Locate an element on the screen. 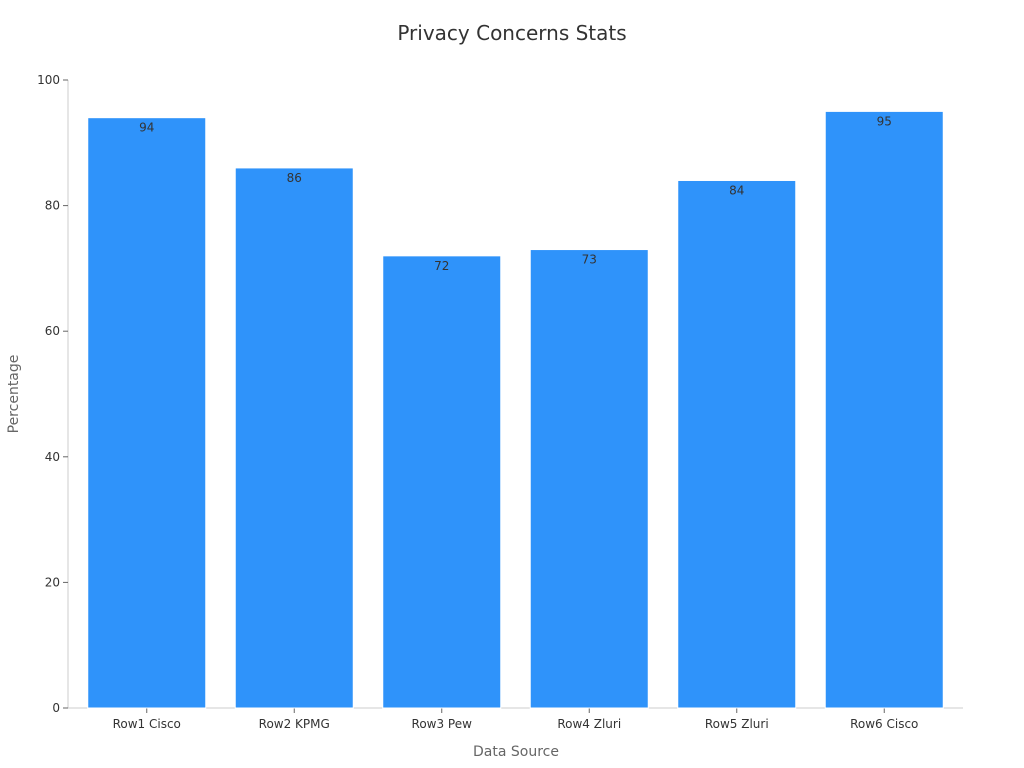  y-tick-label: 40 is located at coordinates (52, 457).